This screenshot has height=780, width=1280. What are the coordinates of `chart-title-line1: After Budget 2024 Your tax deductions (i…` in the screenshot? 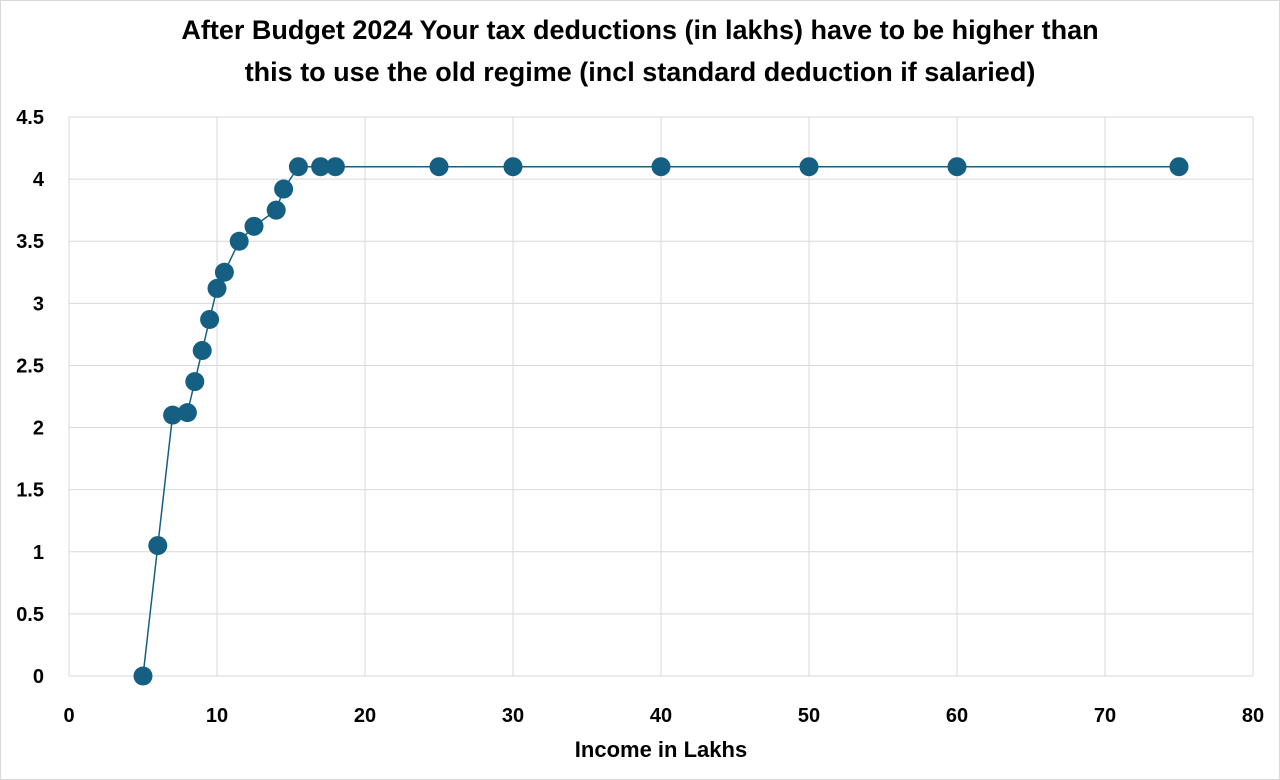 It's located at (640, 30).